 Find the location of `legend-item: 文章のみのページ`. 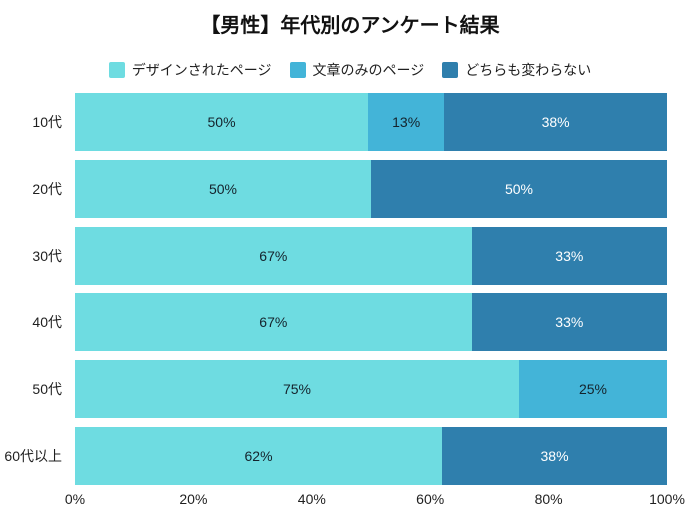

legend-item: 文章のみのページ is located at coordinates (357, 70).